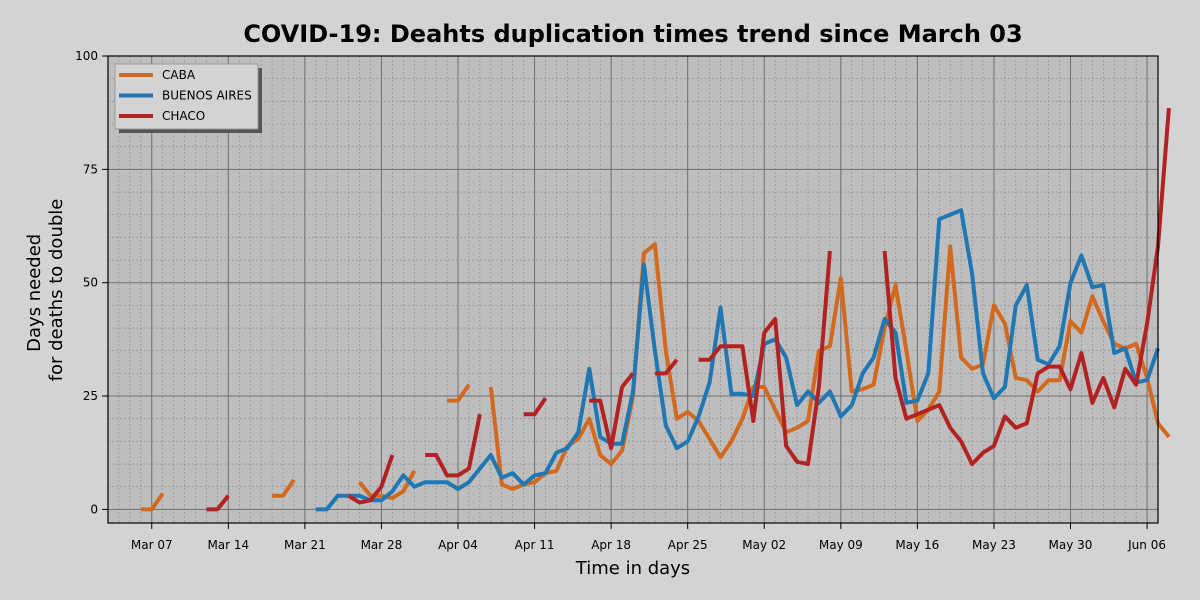 This screenshot has width=1200, height=600. What do you see at coordinates (90, 169) in the screenshot?
I see `y-tick-label: 75` at bounding box center [90, 169].